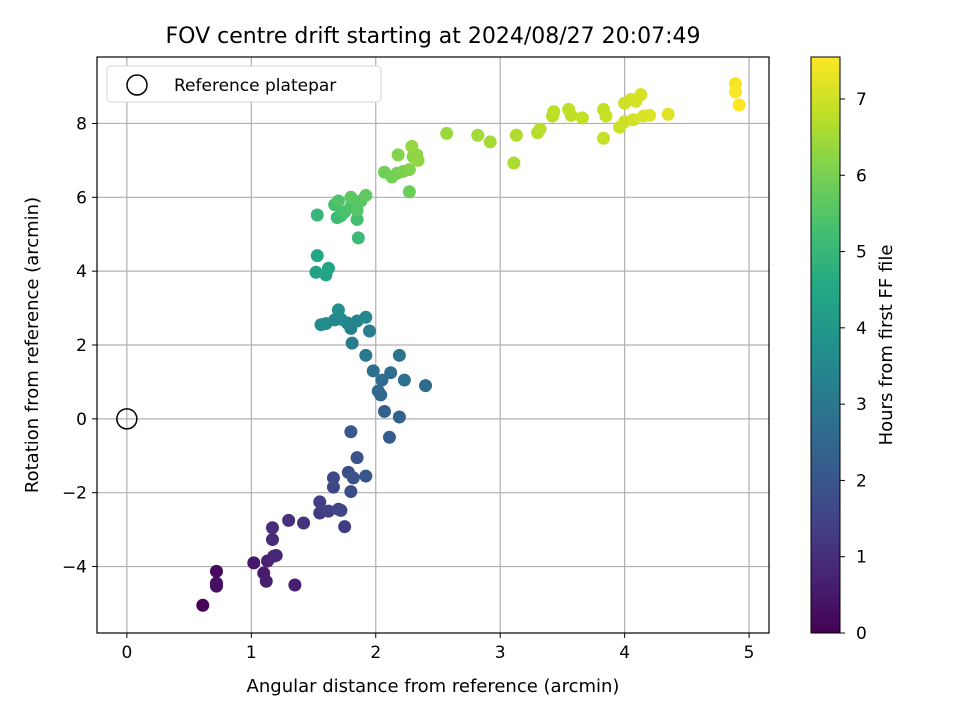 The image size is (960, 724). I want to click on colorbar-tick-label: 2, so click(861, 481).